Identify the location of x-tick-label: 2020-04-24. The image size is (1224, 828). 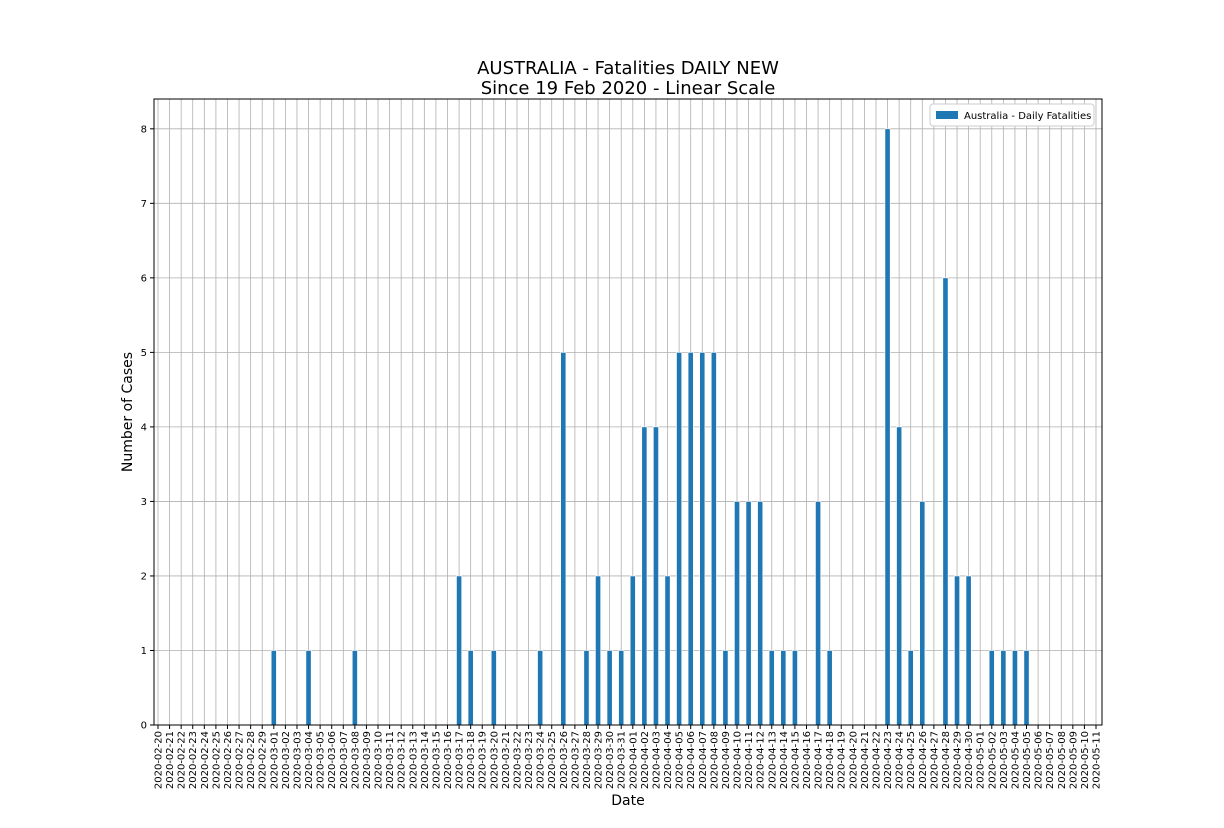
(900, 760).